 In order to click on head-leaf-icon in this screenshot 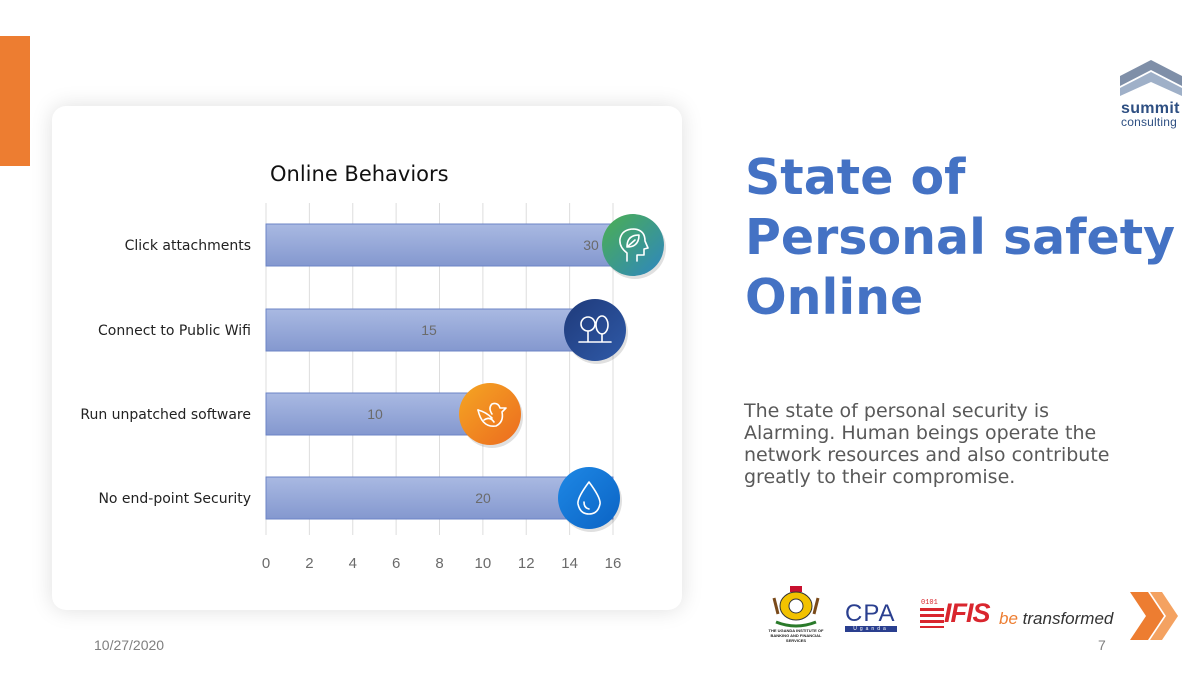, I will do `click(634, 246)`.